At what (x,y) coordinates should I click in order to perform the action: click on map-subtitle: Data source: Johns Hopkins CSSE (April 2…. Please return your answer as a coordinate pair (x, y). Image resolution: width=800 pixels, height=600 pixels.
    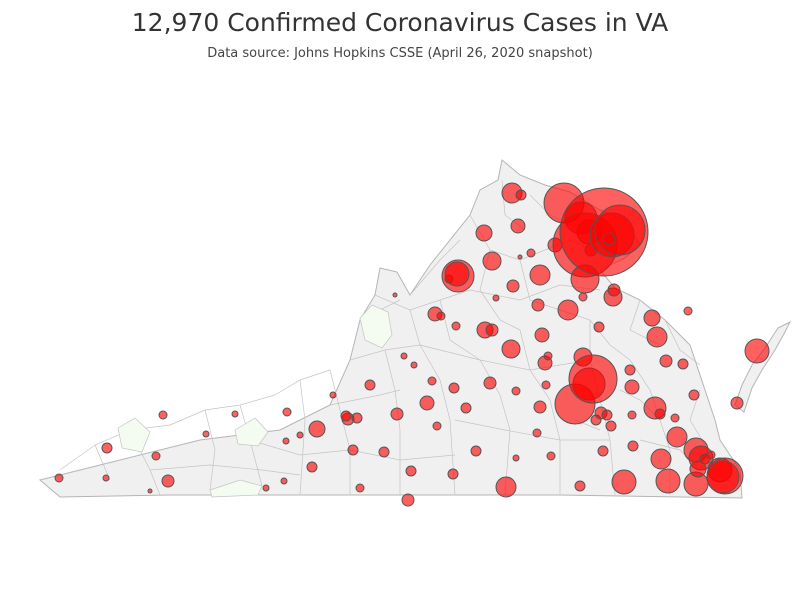
    Looking at the image, I should click on (400, 53).